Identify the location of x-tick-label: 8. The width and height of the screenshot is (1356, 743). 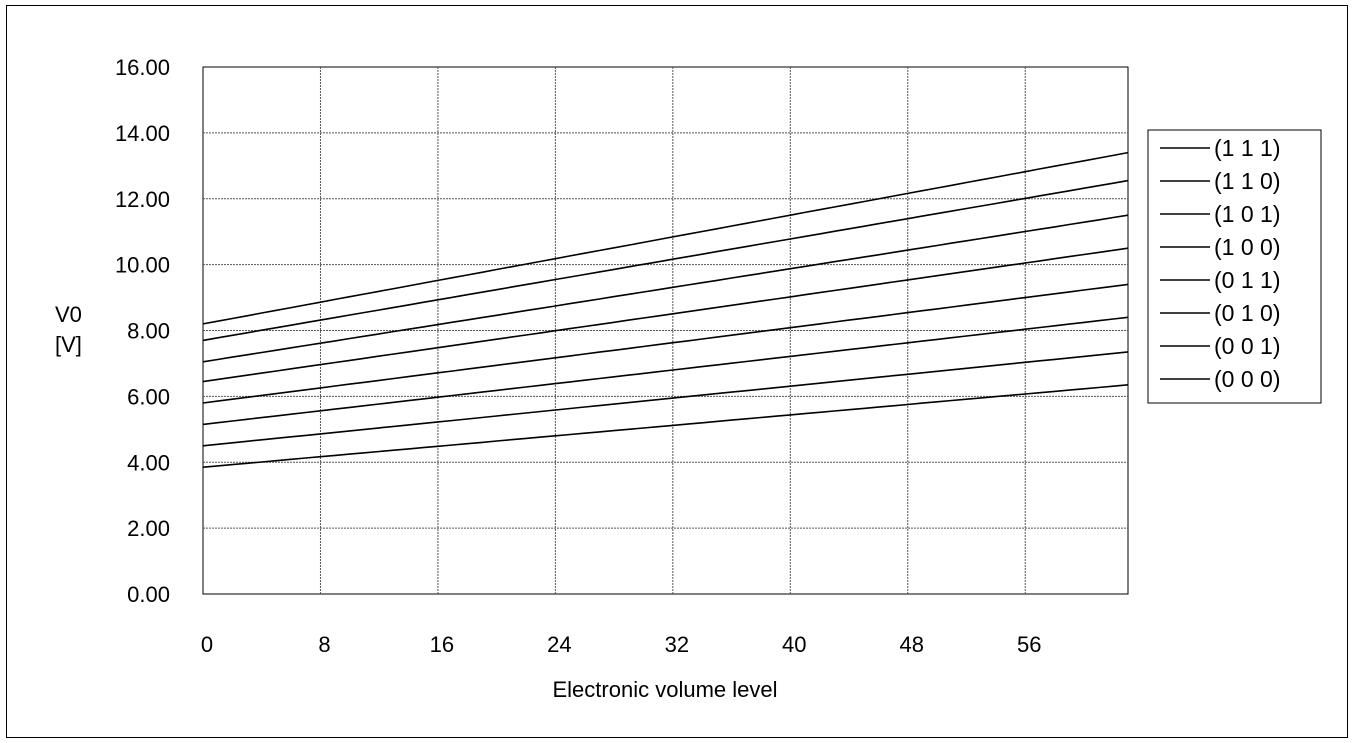
(324, 644).